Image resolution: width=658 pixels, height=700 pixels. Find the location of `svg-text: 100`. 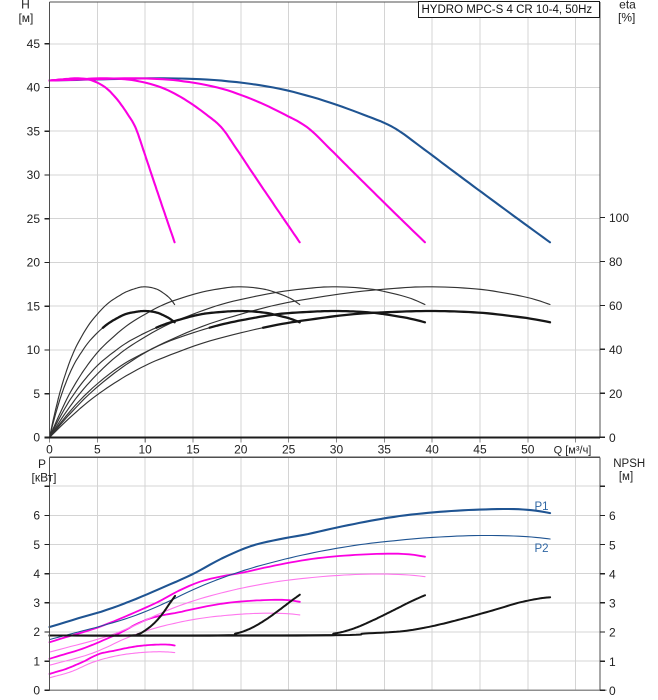

svg-text: 100 is located at coordinates (619, 218).